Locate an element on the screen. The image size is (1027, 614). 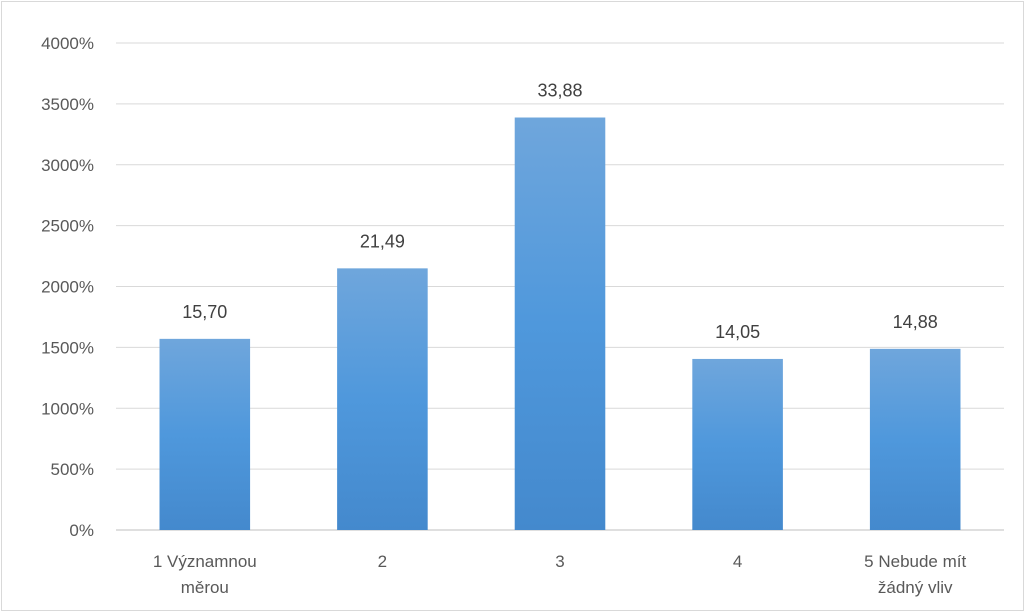
data-label: 21,49 is located at coordinates (382, 241).